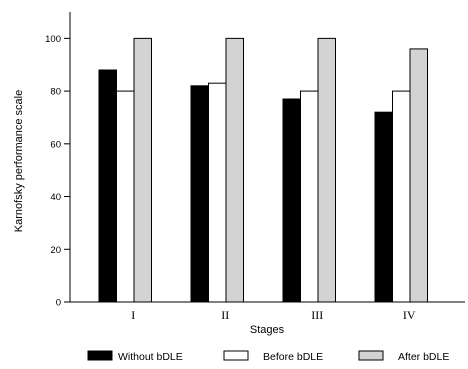  What do you see at coordinates (423, 357) in the screenshot?
I see `legend-label-after-bdle: After bDLE` at bounding box center [423, 357].